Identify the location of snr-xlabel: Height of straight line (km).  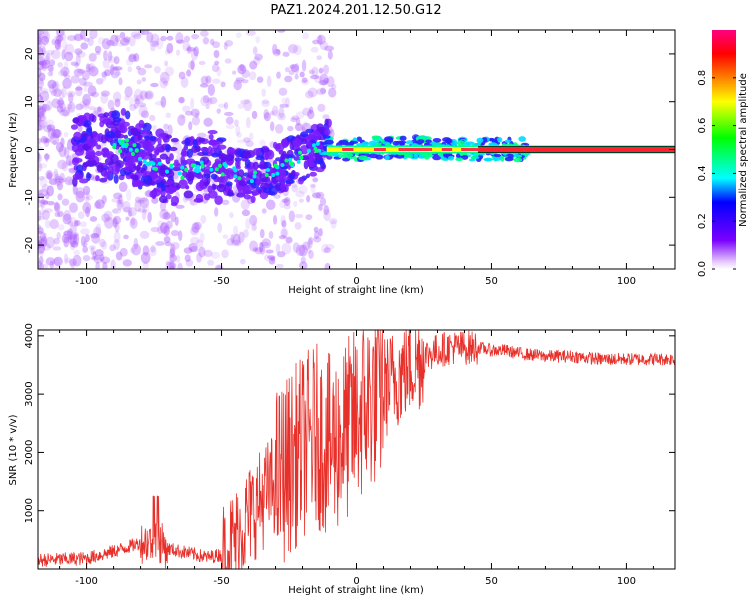
(356, 590).